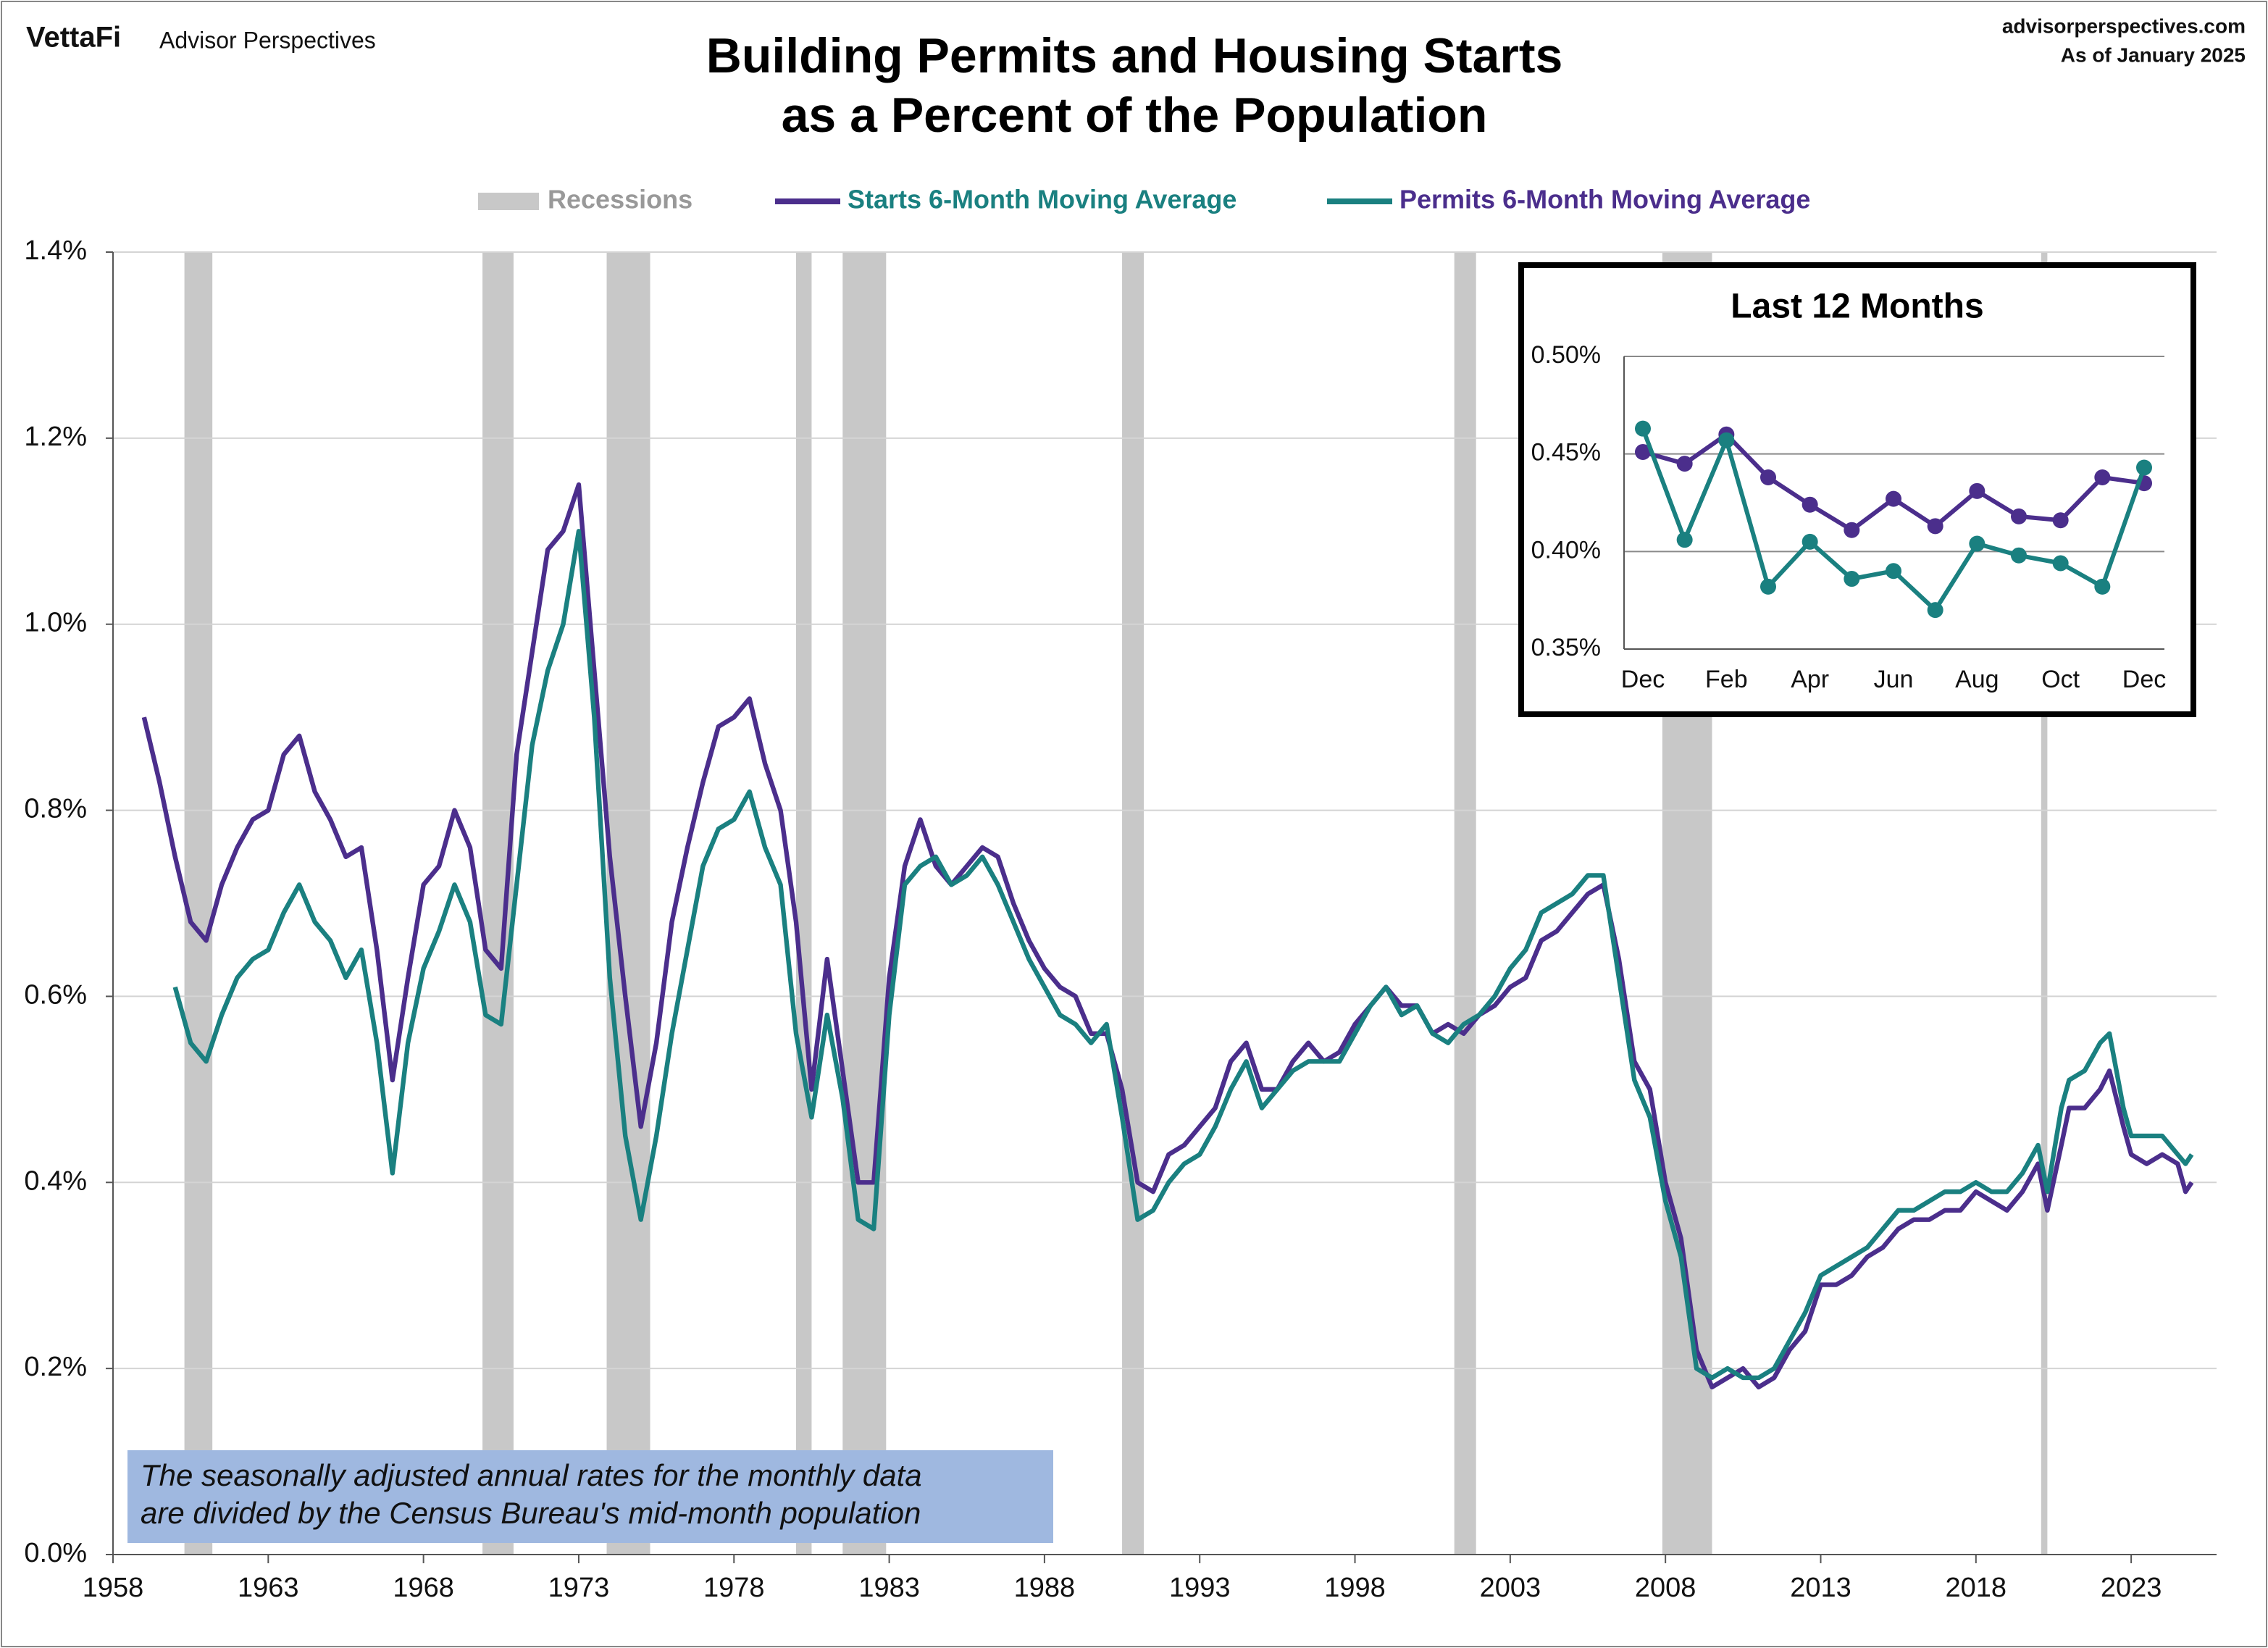 The height and width of the screenshot is (1648, 2268). What do you see at coordinates (268, 1588) in the screenshot?
I see `x-tick-label: 1963` at bounding box center [268, 1588].